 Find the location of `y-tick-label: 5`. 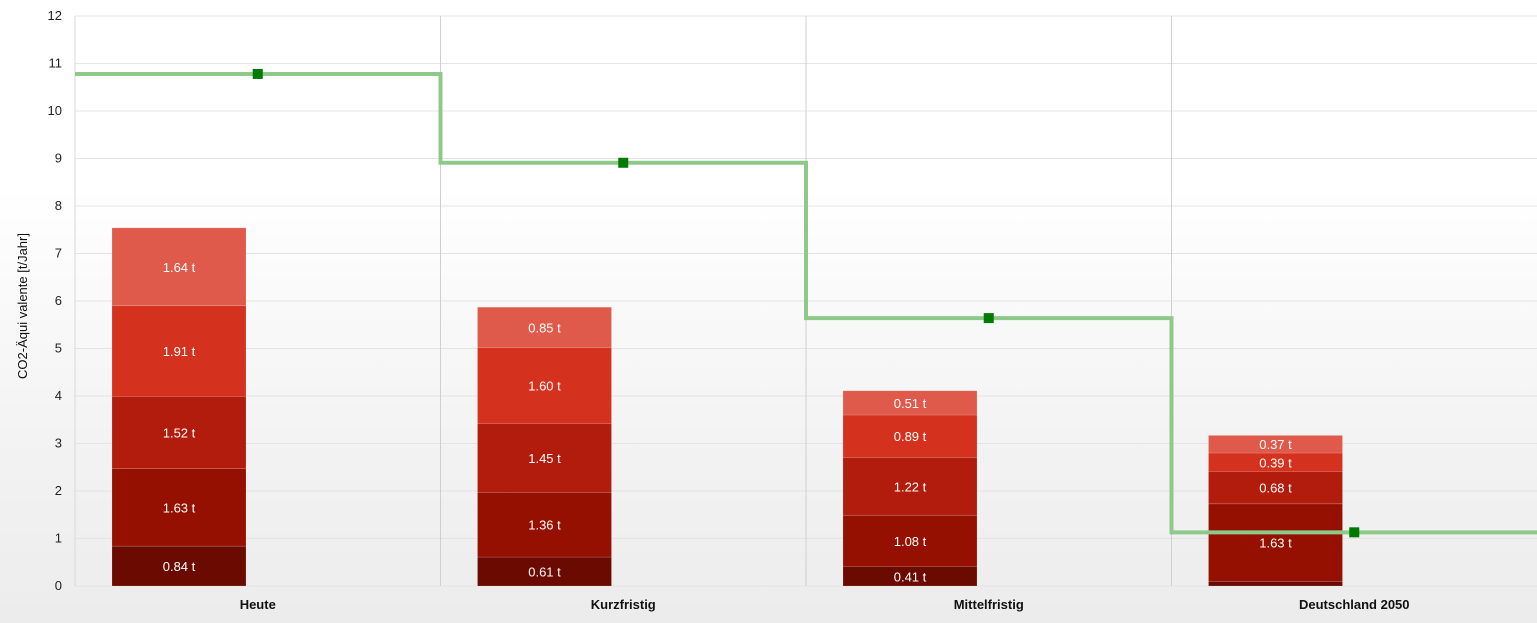

y-tick-label: 5 is located at coordinates (58, 348).